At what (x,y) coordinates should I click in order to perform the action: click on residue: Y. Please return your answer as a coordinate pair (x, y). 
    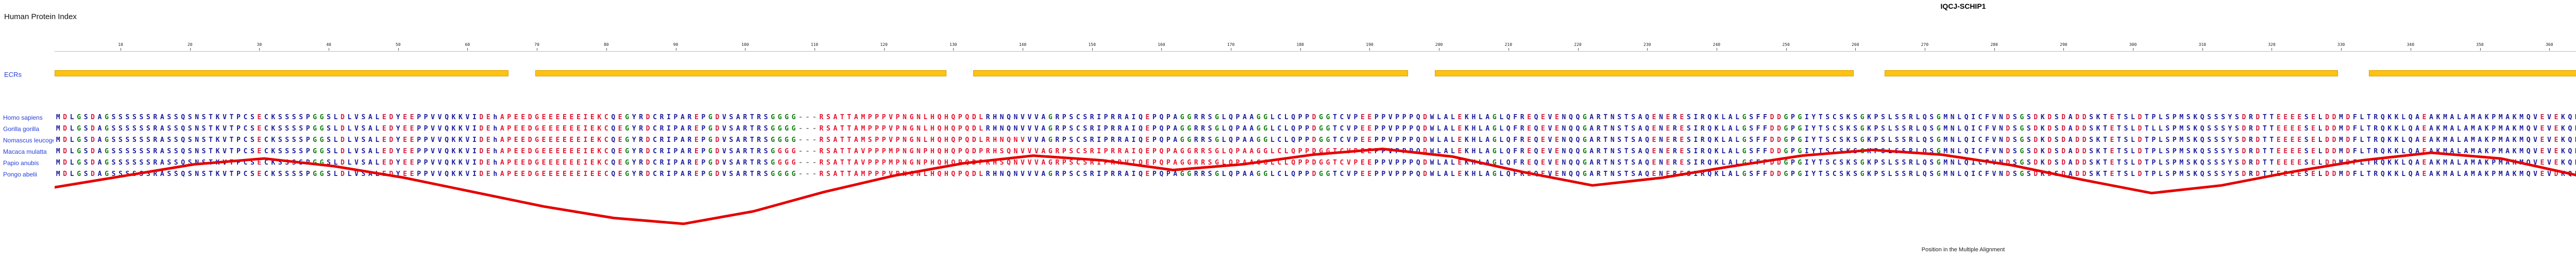
    Looking at the image, I should click on (1813, 140).